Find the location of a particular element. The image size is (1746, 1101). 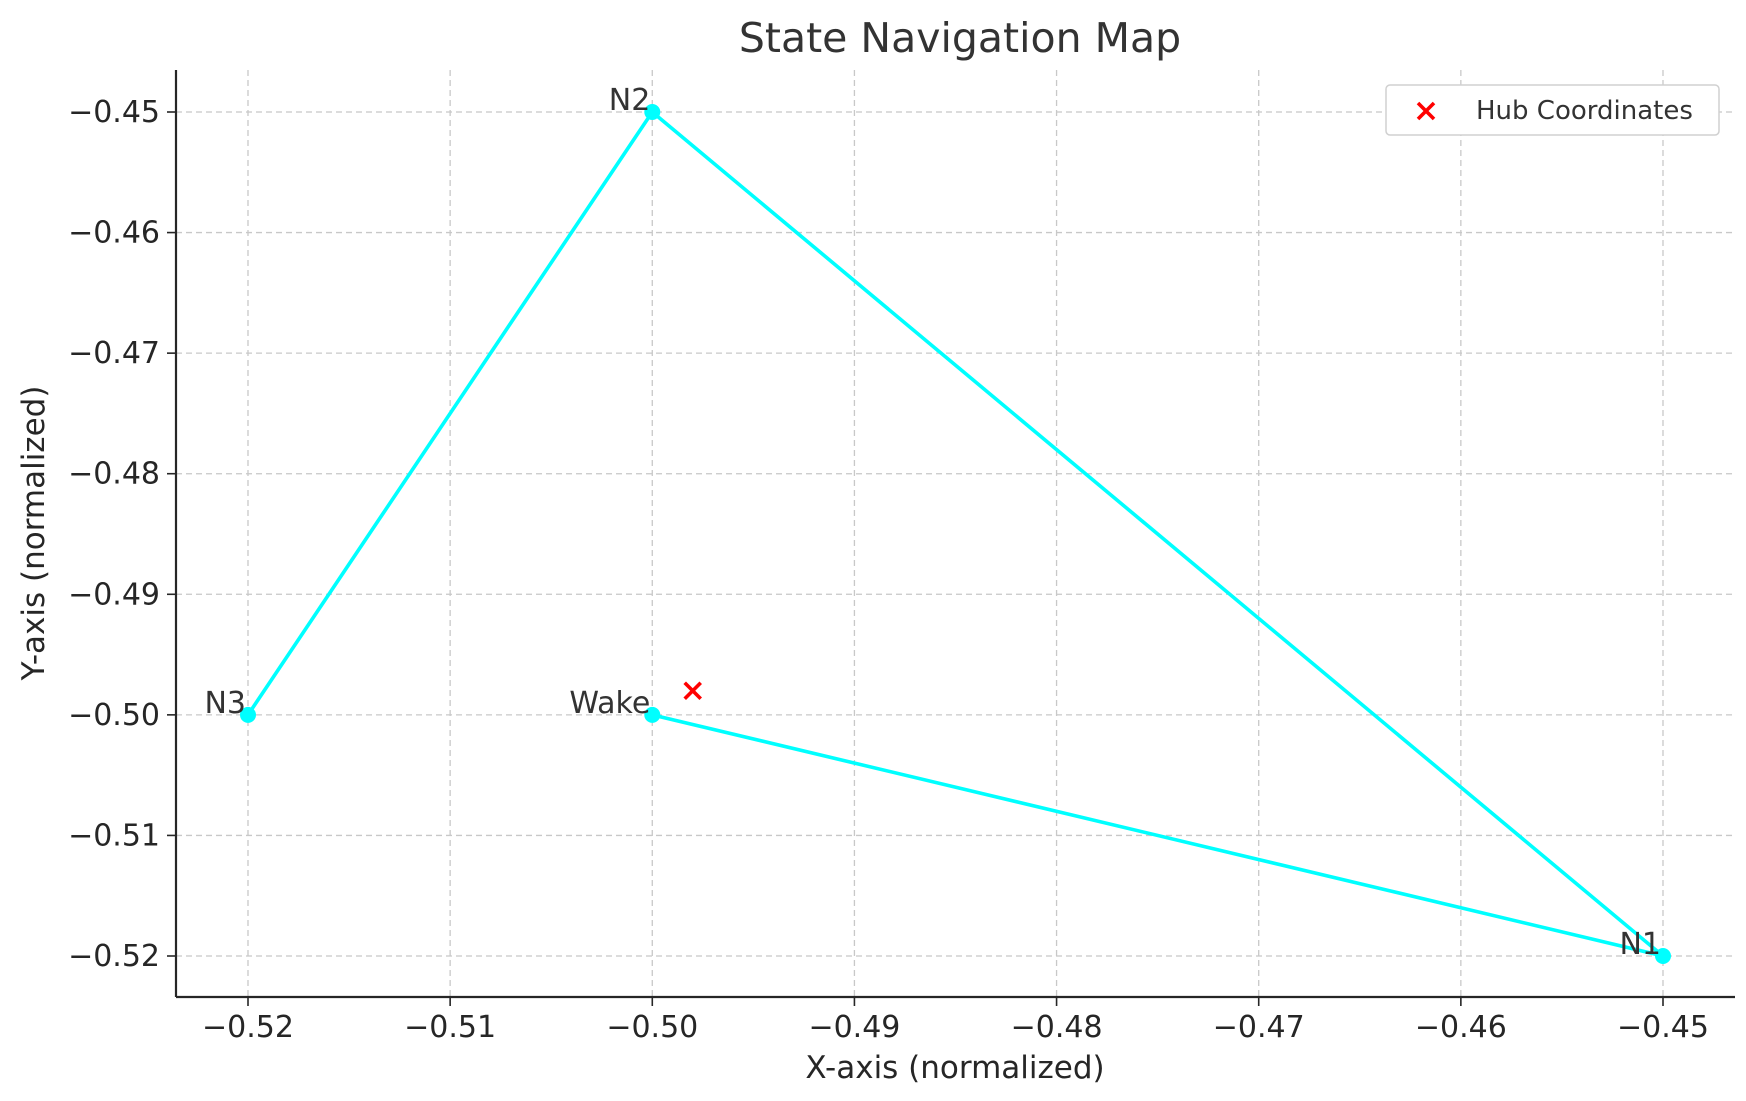

x-tick-label: −0.51 is located at coordinates (450, 1027).